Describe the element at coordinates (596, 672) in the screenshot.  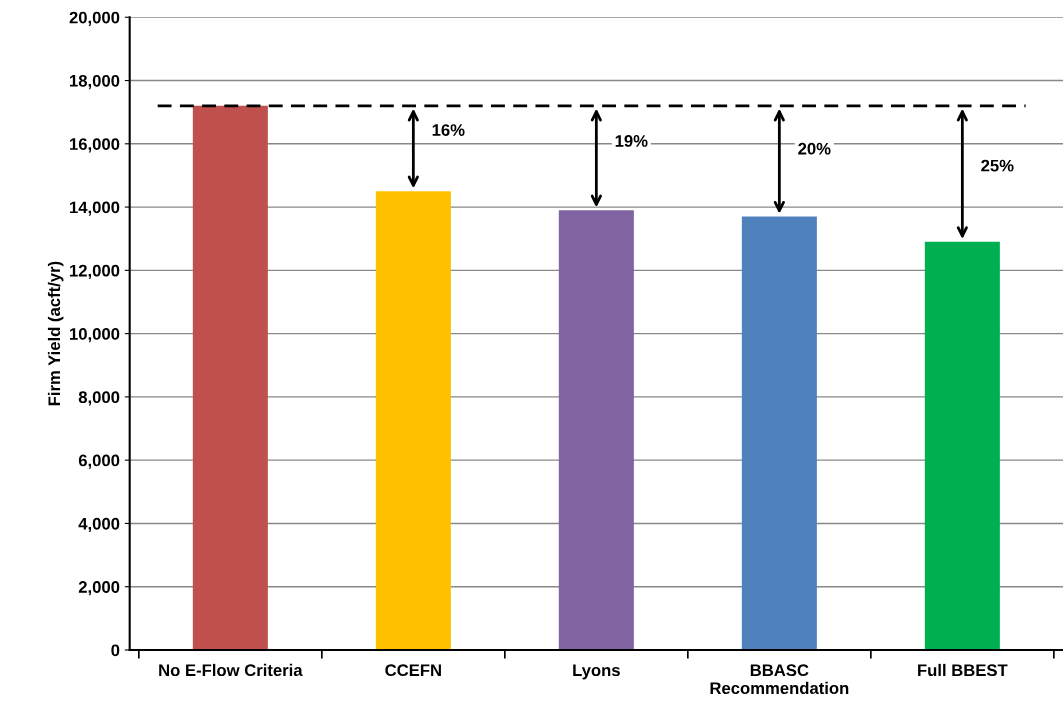
I see `x-tick-label: Lyons` at that location.